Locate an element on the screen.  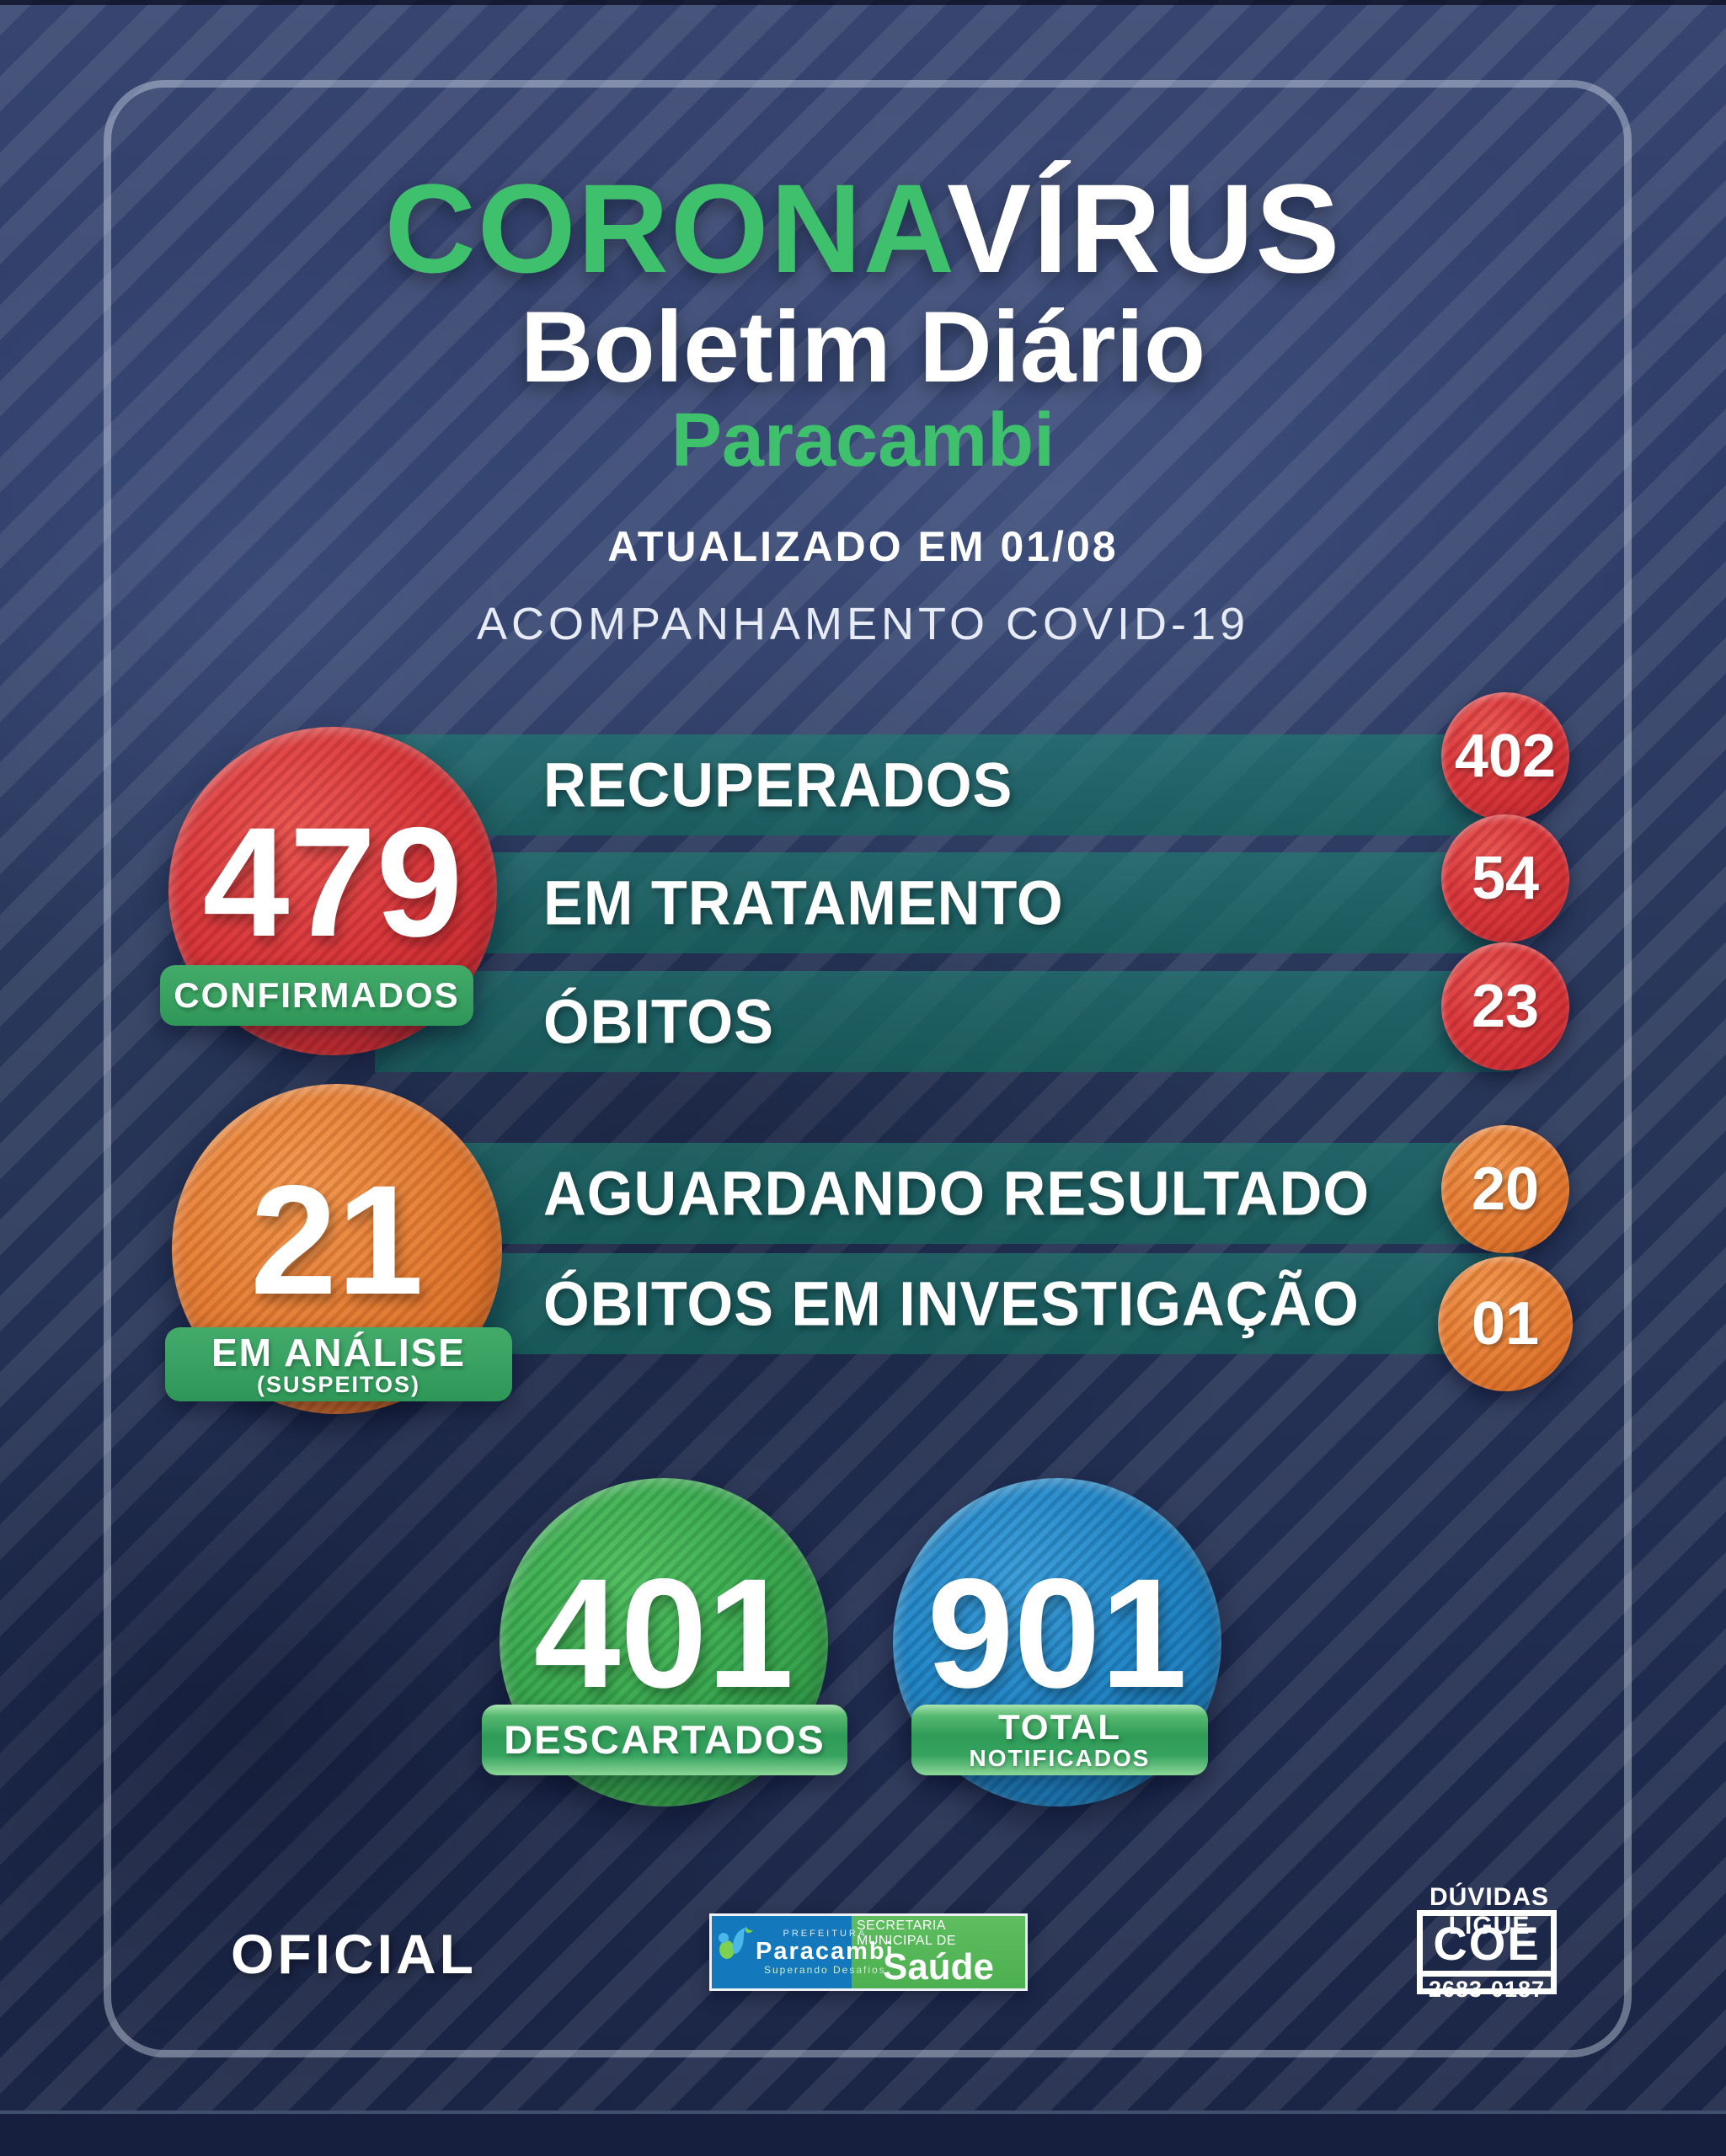
total-notificados-value: 901 is located at coordinates (1058, 1633).